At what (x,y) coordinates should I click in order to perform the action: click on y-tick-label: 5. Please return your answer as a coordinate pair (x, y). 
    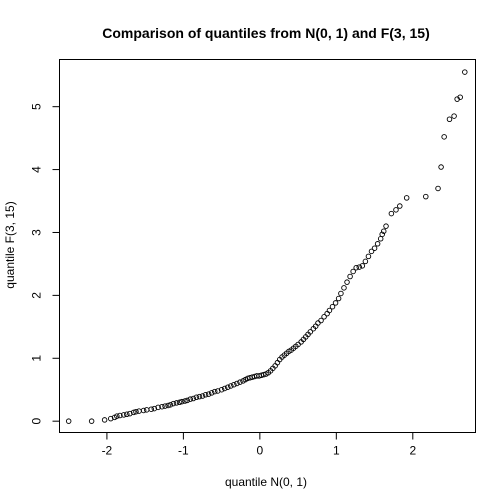
    Looking at the image, I should click on (37, 106).